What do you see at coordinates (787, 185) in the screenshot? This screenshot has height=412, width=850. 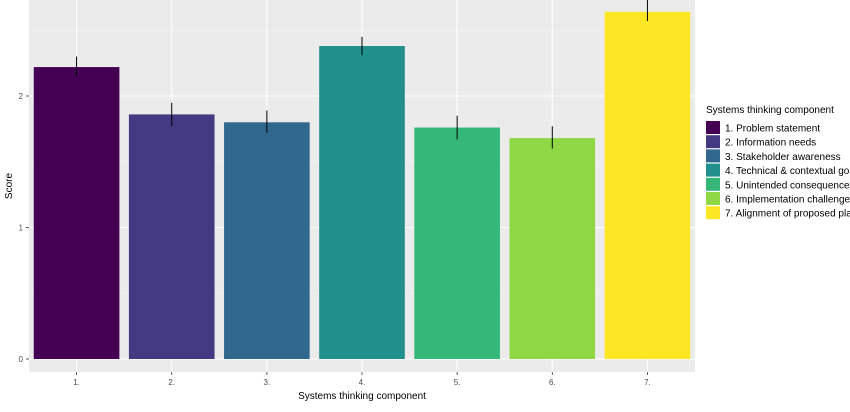 I see `legend-label-5: 5. Unintended consequences` at bounding box center [787, 185].